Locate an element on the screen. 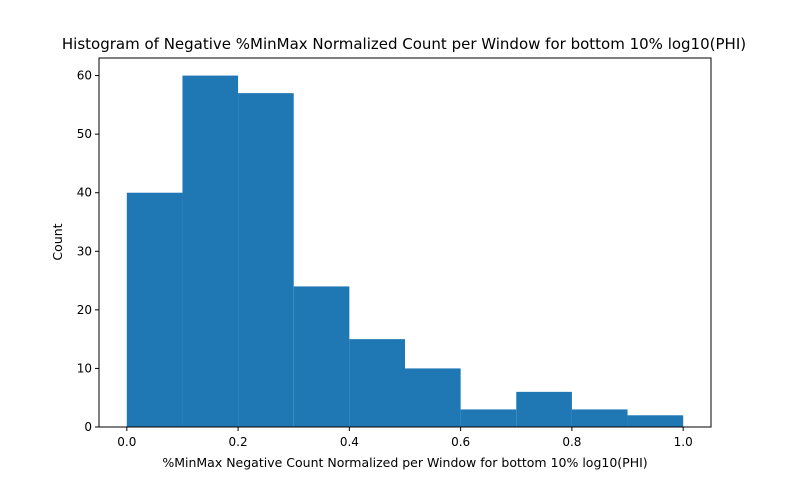 This screenshot has width=790, height=480. y-tick-label: 50 is located at coordinates (84, 134).